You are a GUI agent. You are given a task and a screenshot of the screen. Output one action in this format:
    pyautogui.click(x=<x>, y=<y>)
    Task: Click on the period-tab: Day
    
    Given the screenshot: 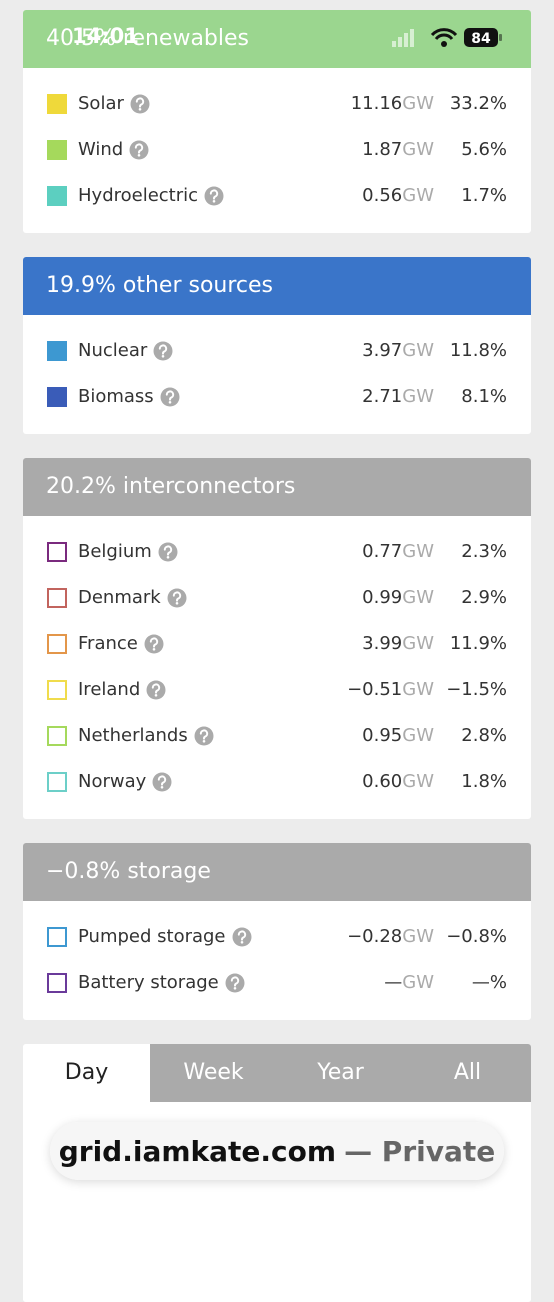 What is the action you would take?
    pyautogui.click(x=86, y=1073)
    